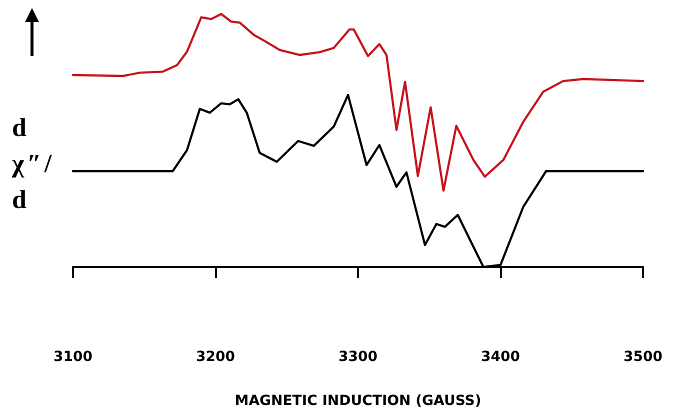 The width and height of the screenshot is (673, 419). Describe the element at coordinates (358, 401) in the screenshot. I see `x-axis-title: MAGNETIC INDUCTION (GAUSS)` at that location.